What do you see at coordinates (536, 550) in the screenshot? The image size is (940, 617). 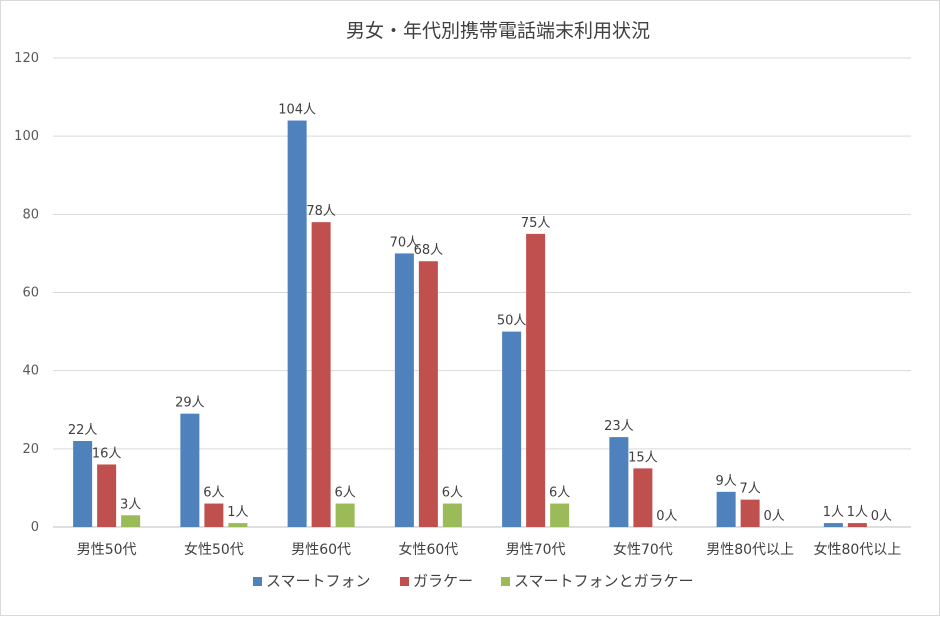 I see `x-category-label: 男性70代` at bounding box center [536, 550].